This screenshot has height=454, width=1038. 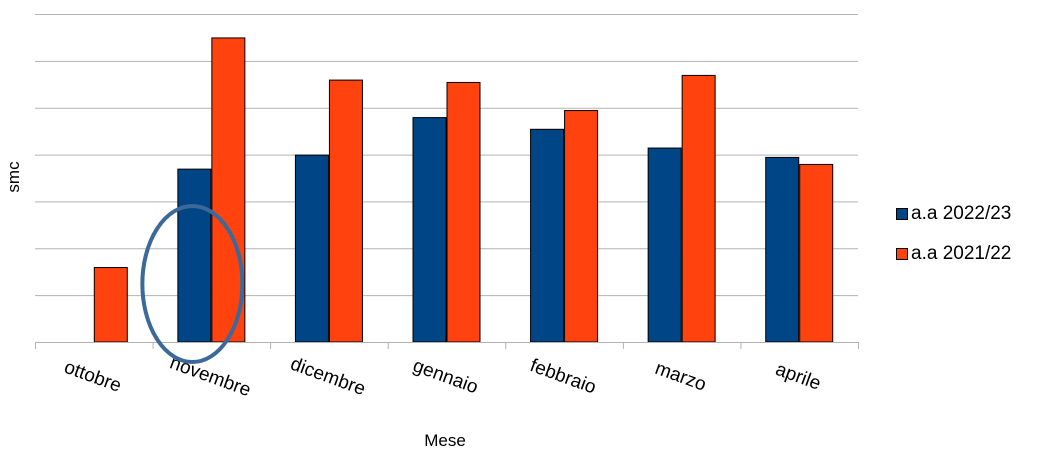 What do you see at coordinates (698, 208) in the screenshot?
I see `bar-a-a-2021-22-marzo` at bounding box center [698, 208].